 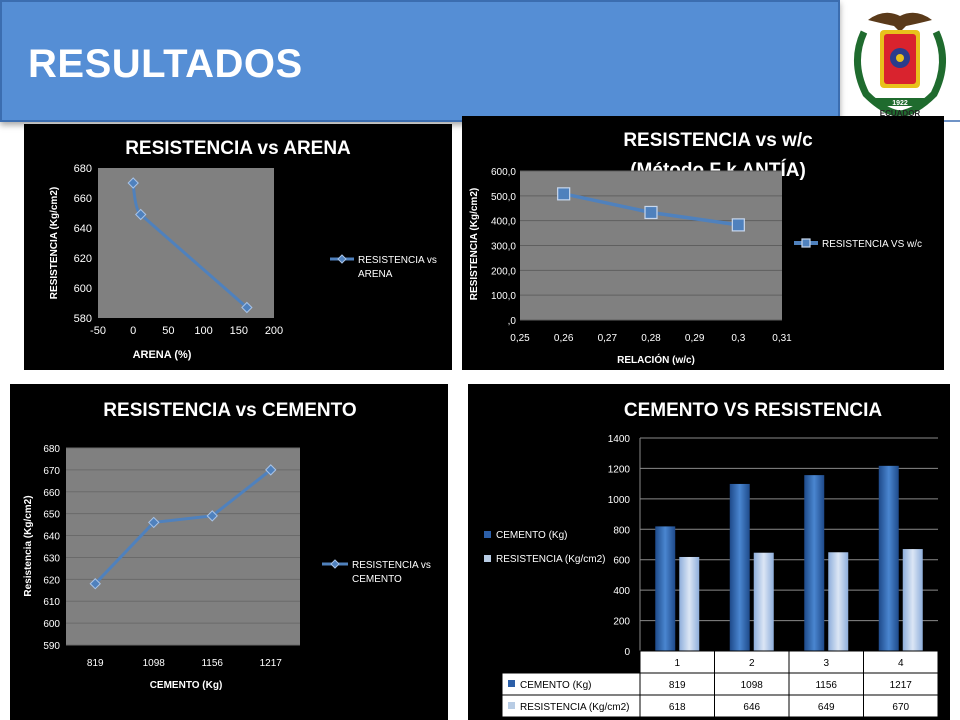 I want to click on x-tick-label: 200, so click(x=274, y=331).